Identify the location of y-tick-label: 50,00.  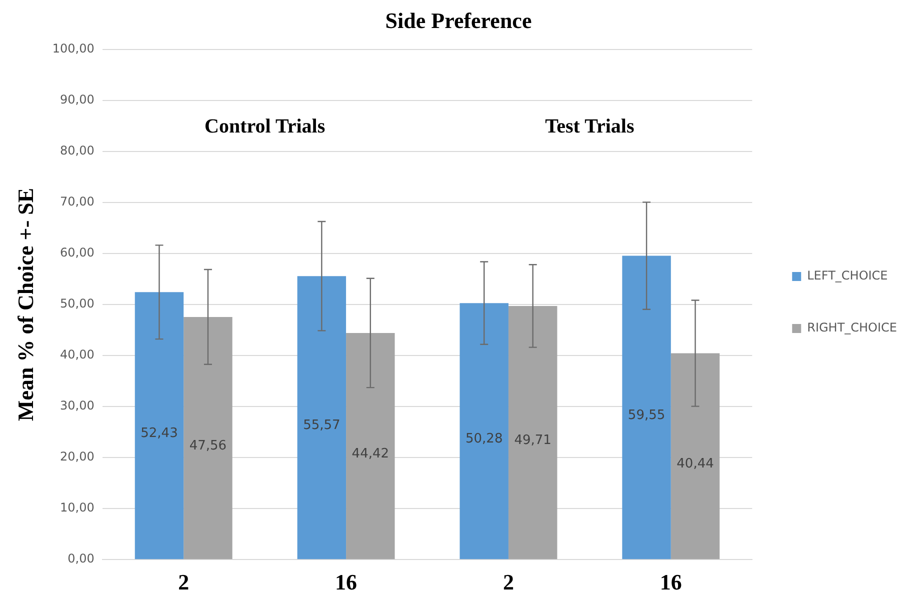
(77, 303).